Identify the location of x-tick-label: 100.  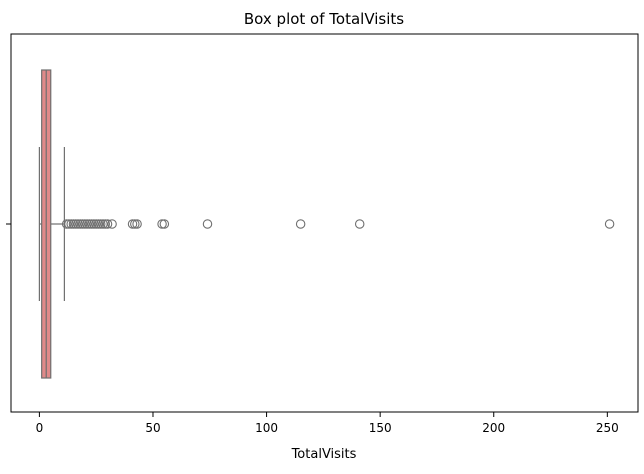
(266, 428).